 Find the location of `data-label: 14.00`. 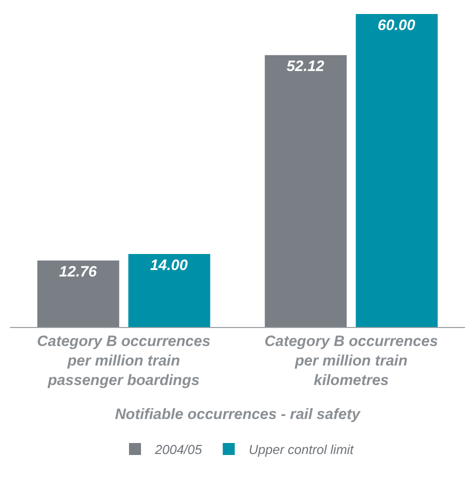

data-label: 14.00 is located at coordinates (169, 265).